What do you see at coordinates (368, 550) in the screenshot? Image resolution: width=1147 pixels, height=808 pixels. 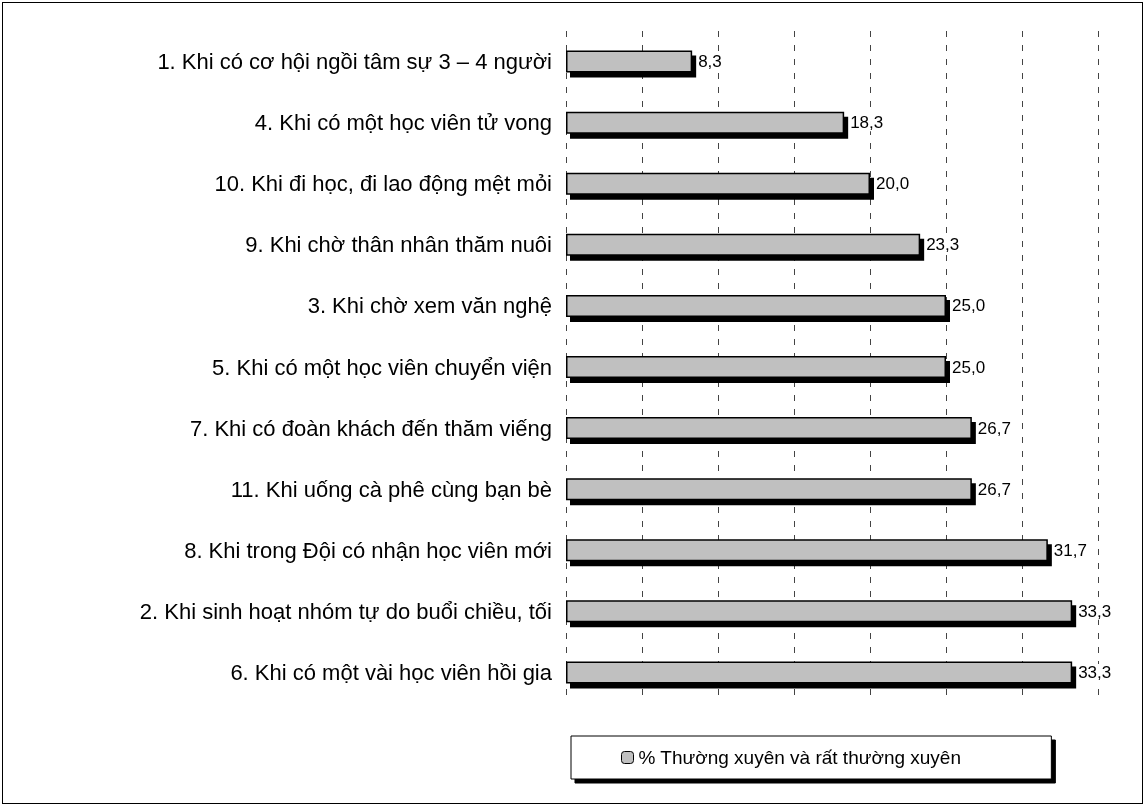 I see `y-tick-label: 8. Khi trong Đội có nhận học viên mới` at bounding box center [368, 550].